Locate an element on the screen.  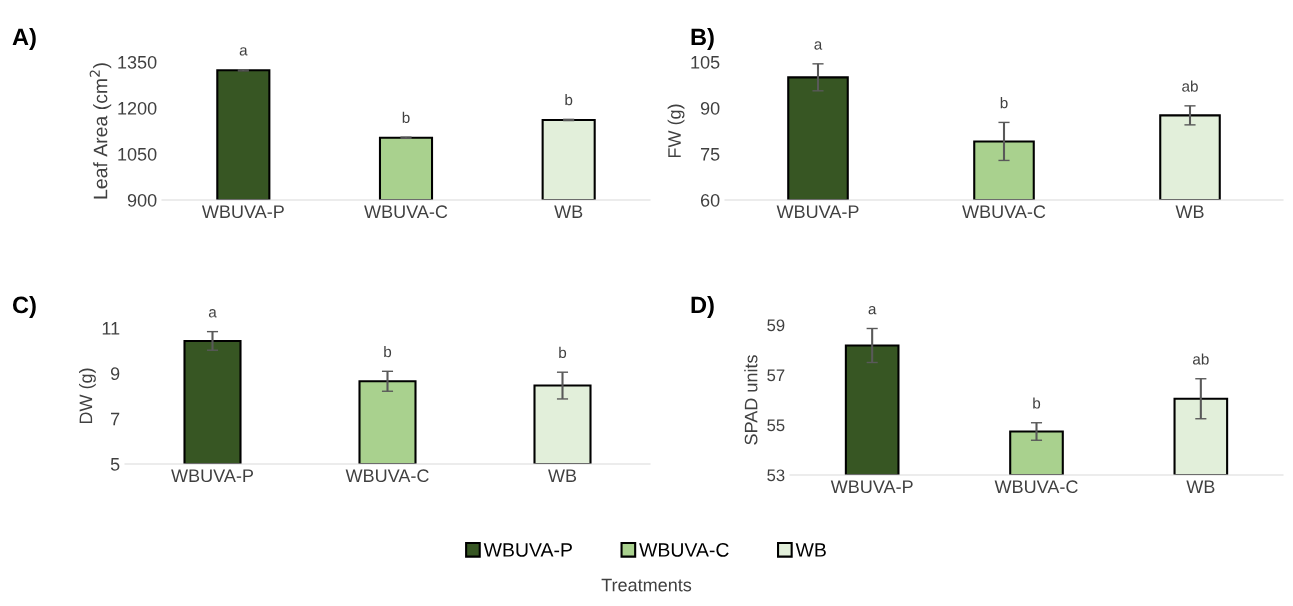
y-tick-label: 11 is located at coordinates (111, 328).